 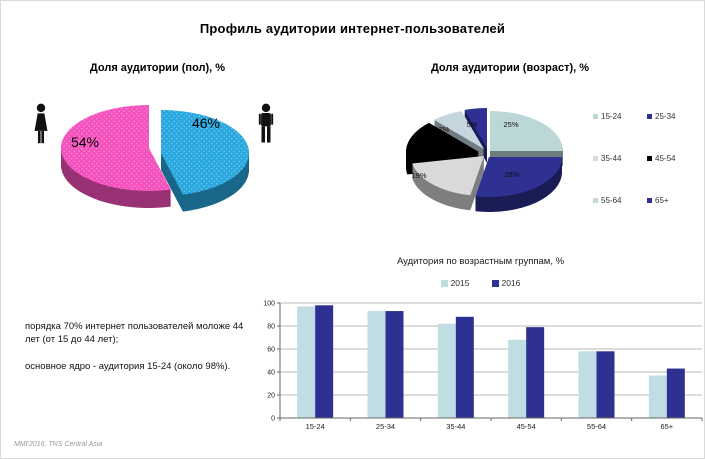 What do you see at coordinates (418, 175) in the screenshot?
I see `pie-data-label: 19%` at bounding box center [418, 175].